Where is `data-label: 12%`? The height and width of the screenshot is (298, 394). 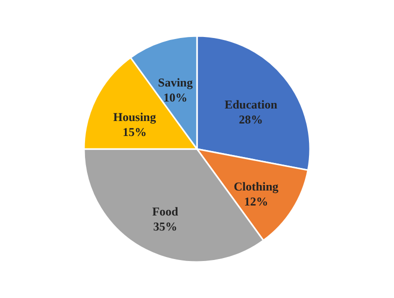 data-label: 12% is located at coordinates (256, 201).